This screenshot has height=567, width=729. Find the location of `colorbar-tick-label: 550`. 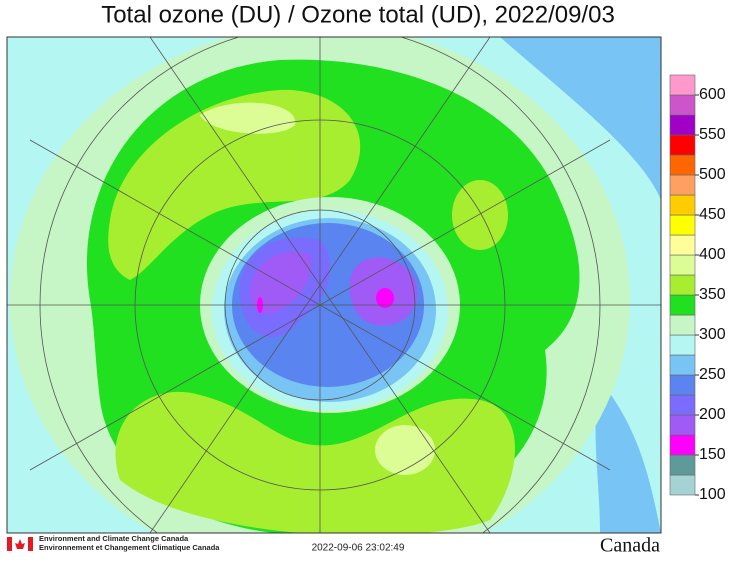

colorbar-tick-label: 550 is located at coordinates (712, 134).